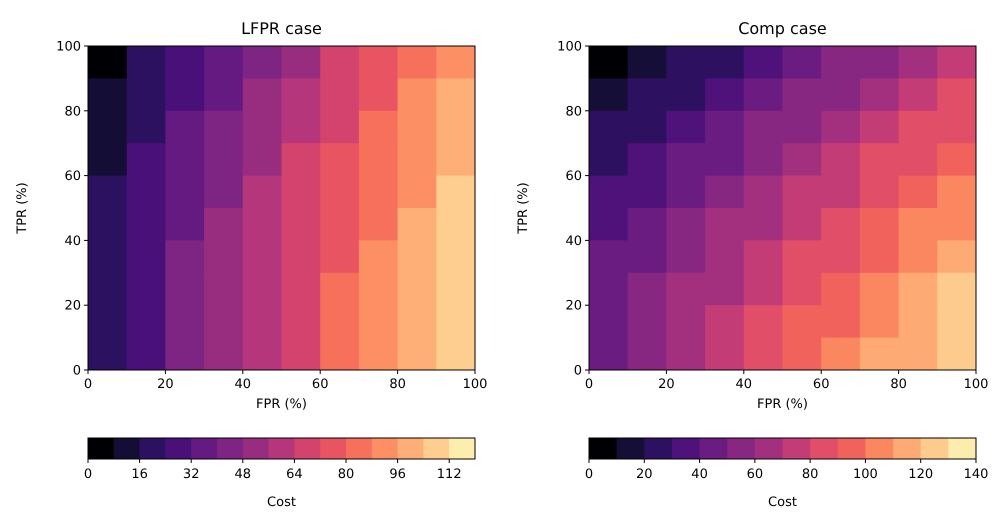 This screenshot has height=515, width=995. What do you see at coordinates (755, 474) in the screenshot?
I see `color-bar-label: 60` at bounding box center [755, 474].